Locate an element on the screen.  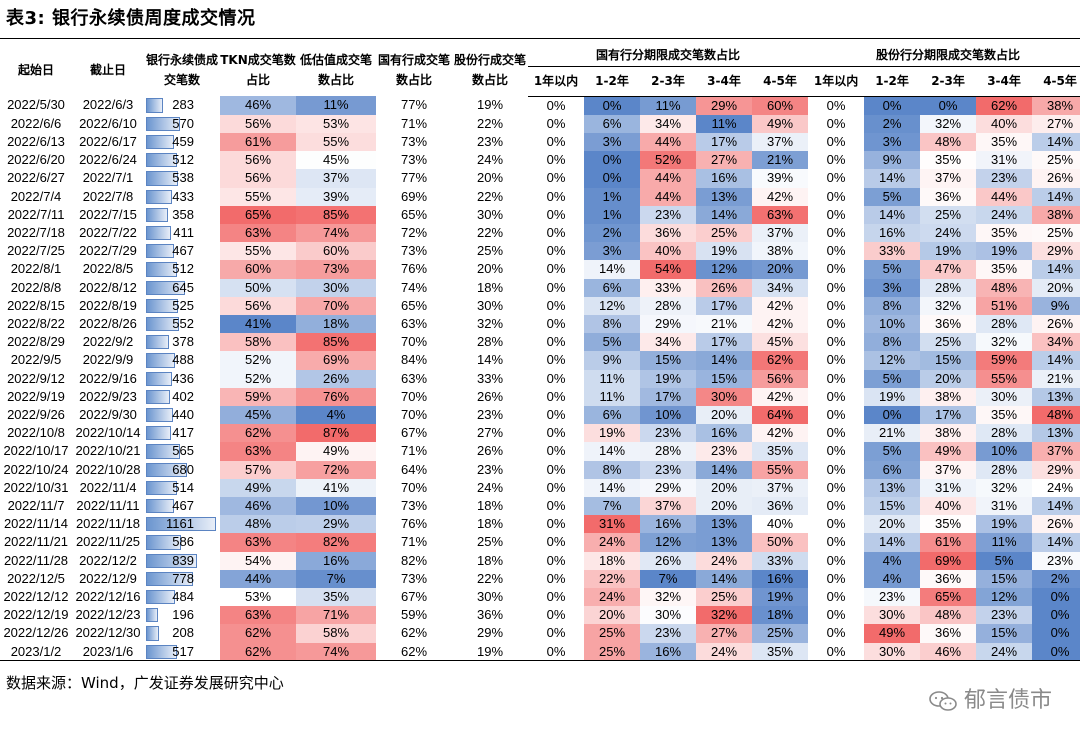
cell-low-valuation-pct: 58% is located at coordinates (336, 633).